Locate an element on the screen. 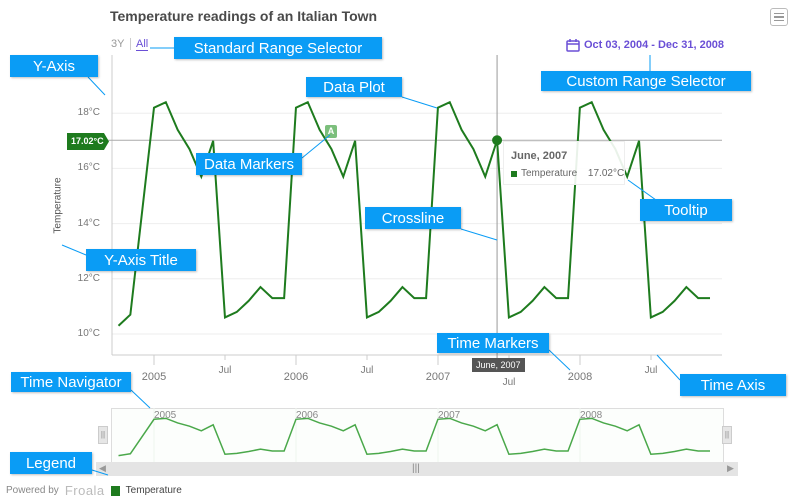 This screenshot has height=500, width=800. chart-title: Temperature readings of an Italian Town is located at coordinates (244, 16).